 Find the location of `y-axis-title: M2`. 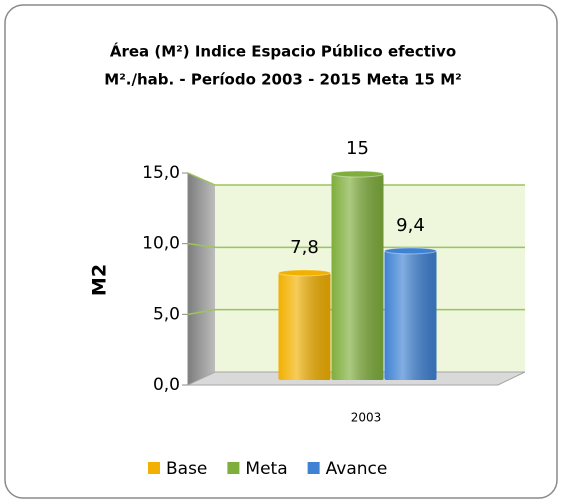

y-axis-title: M2 is located at coordinates (100, 280).